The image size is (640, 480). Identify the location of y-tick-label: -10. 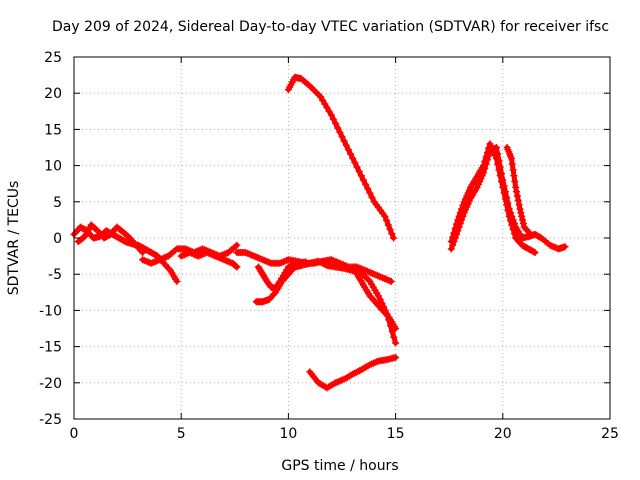
(50, 311).